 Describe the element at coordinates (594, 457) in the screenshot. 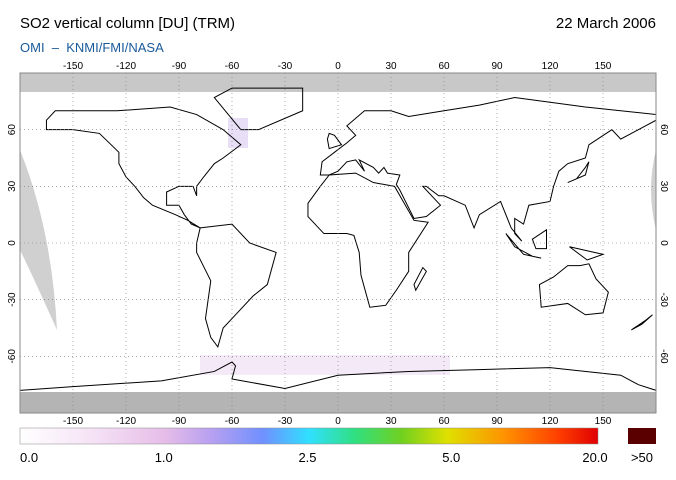

I see `colorbar-label: 20.0` at that location.